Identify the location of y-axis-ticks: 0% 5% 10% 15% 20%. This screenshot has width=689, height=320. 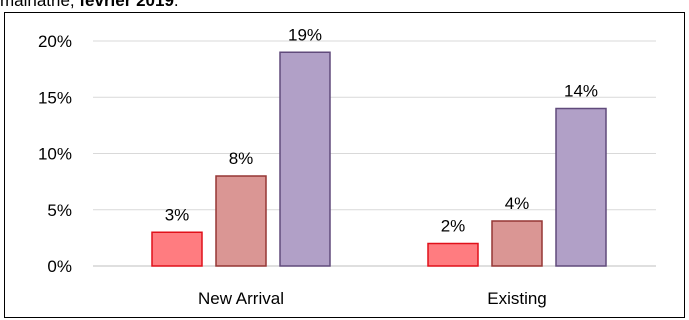
(55, 154).